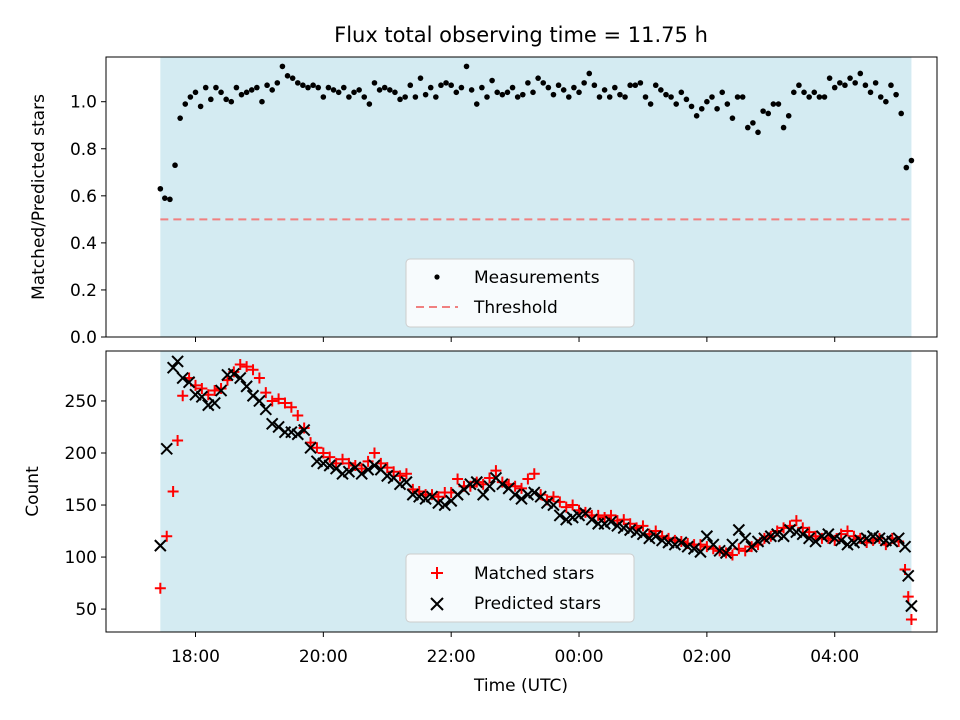 This screenshot has width=960, height=720. I want to click on x-tick-label: 18:00, so click(195, 657).